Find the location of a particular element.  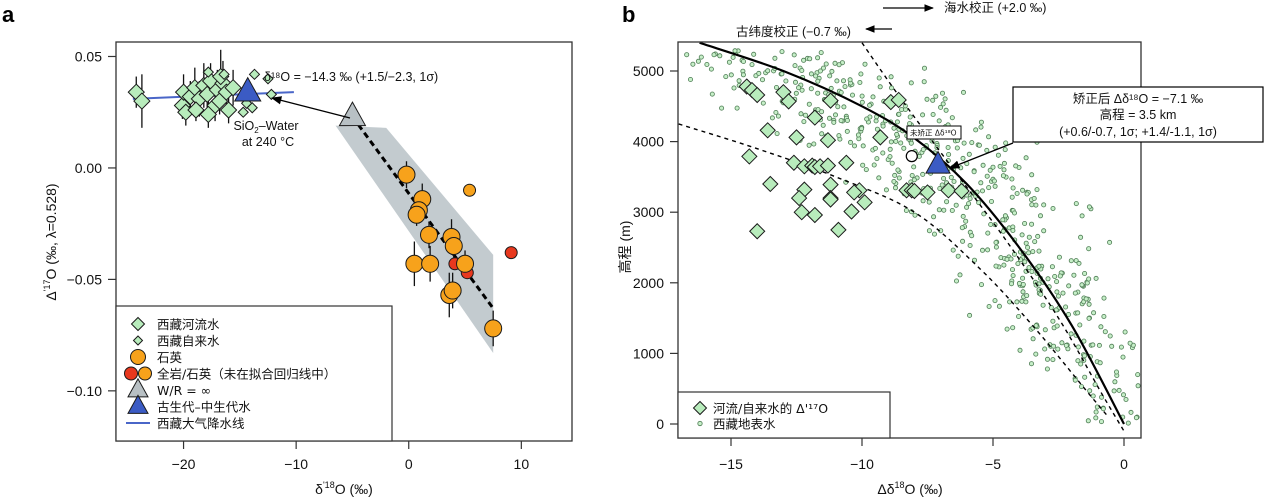

x-tick-label: −10 is located at coordinates (862, 464).